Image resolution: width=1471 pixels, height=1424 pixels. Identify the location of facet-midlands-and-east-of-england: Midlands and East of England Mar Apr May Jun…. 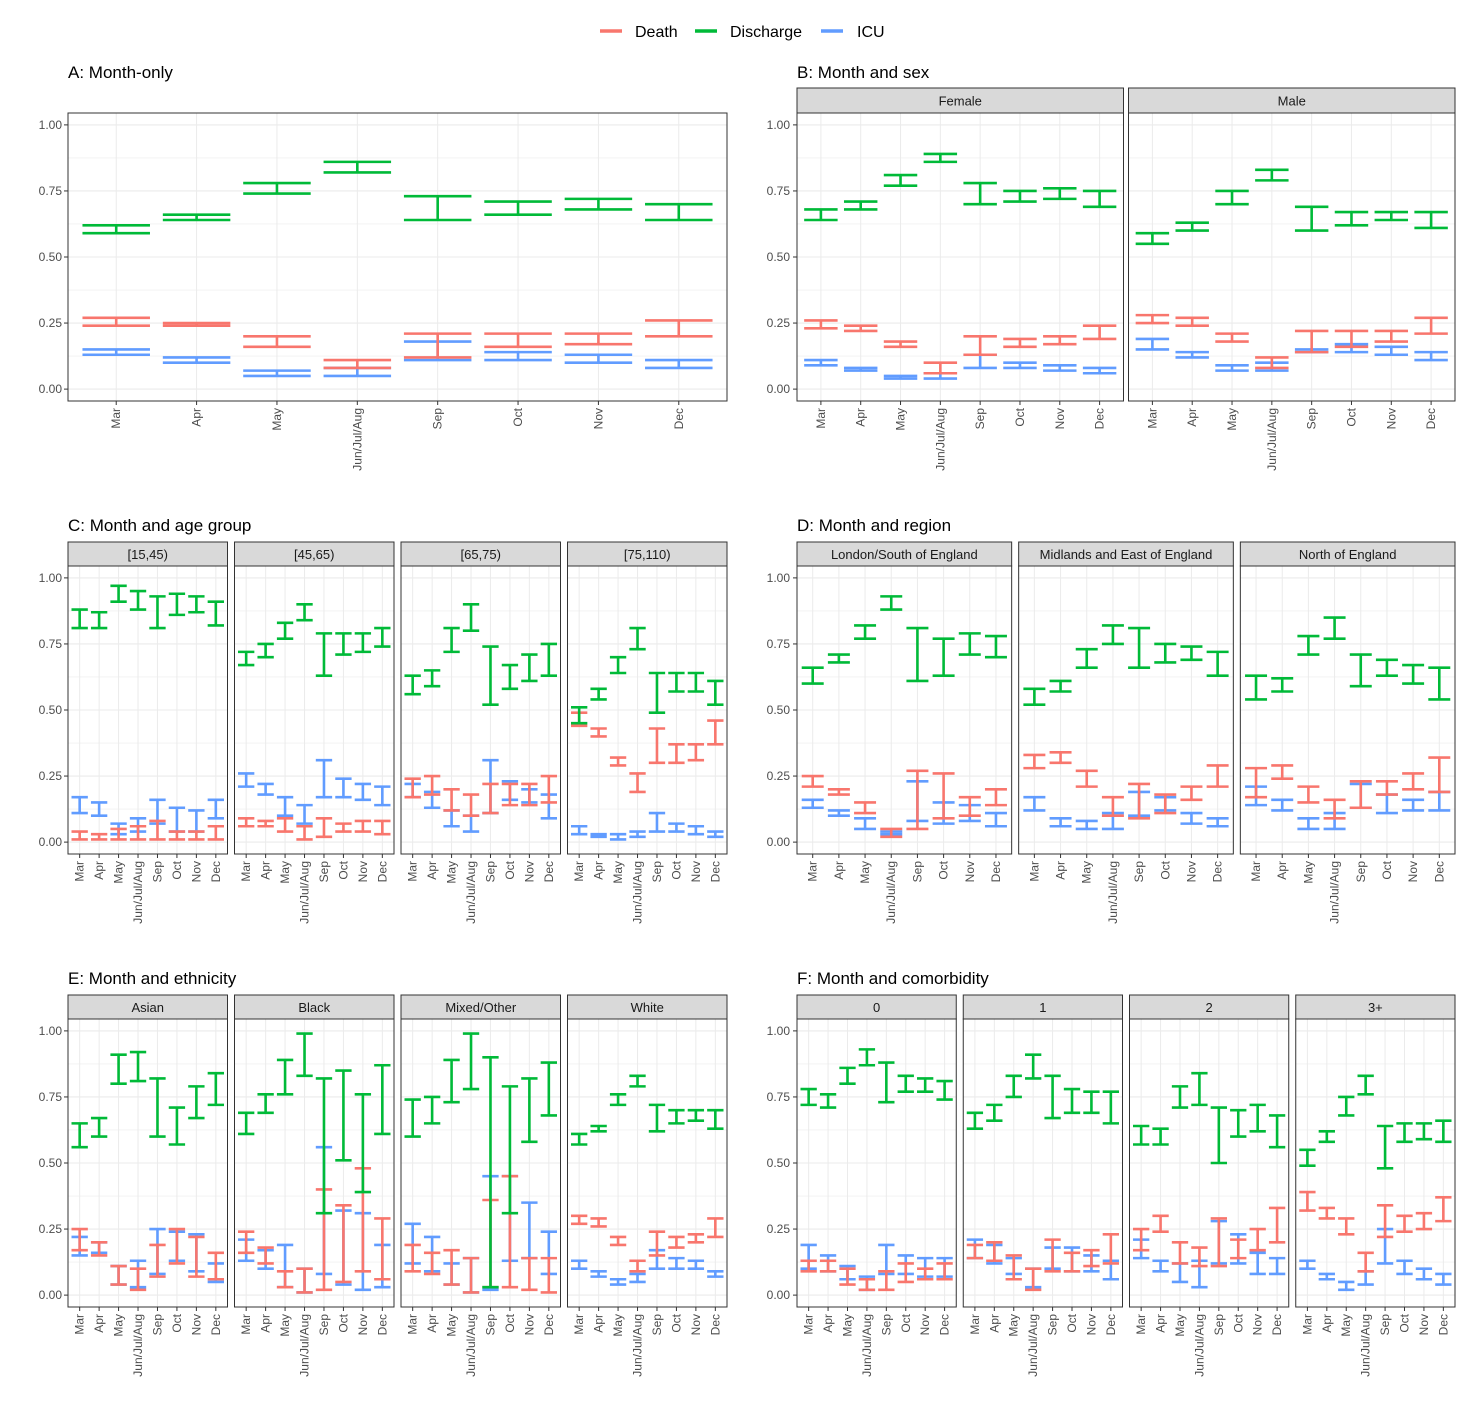
(1126, 732).